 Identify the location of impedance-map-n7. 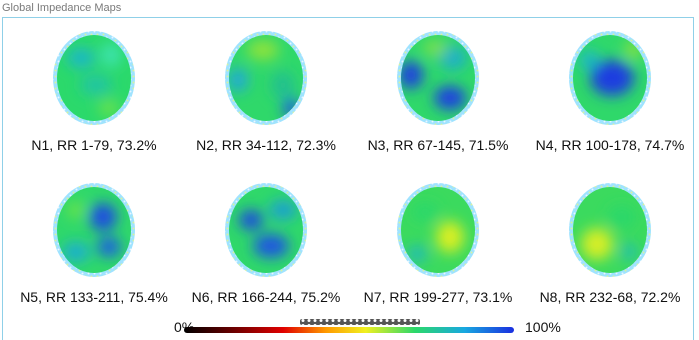
(438, 230).